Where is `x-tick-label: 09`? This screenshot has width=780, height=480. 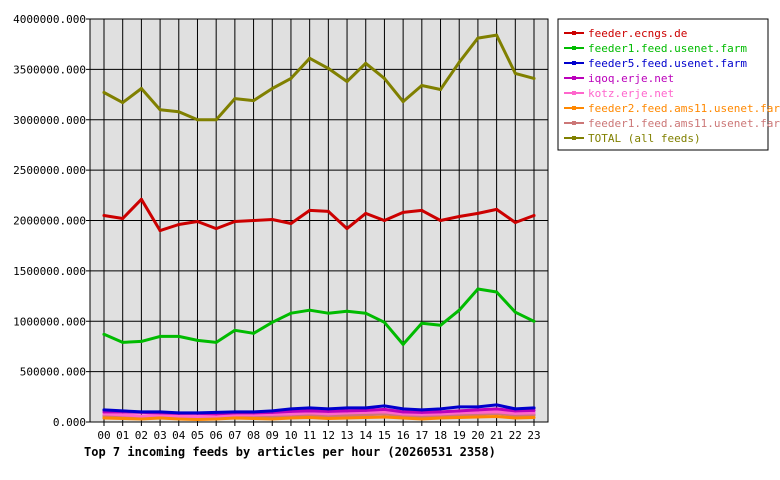
x-tick-label: 09 is located at coordinates (272, 435).